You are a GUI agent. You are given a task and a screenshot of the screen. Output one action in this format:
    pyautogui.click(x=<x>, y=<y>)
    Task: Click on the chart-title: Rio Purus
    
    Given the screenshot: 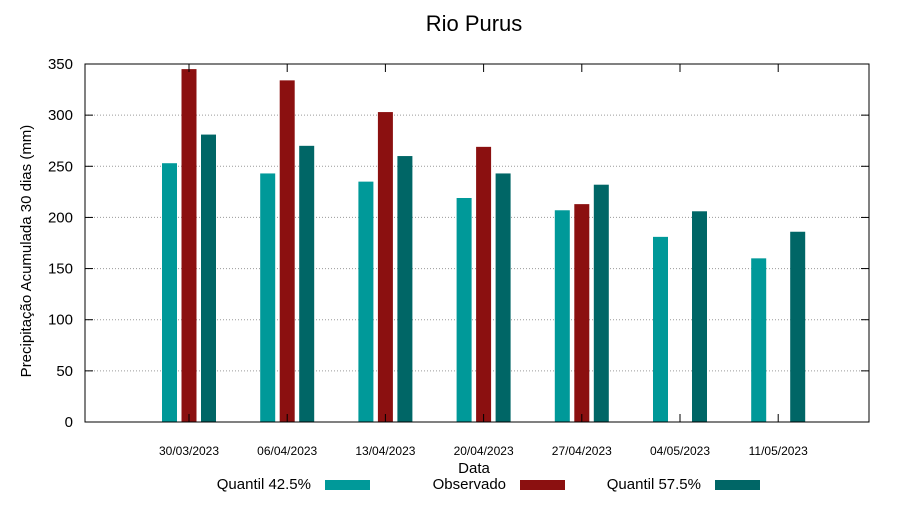 What is the action you would take?
    pyautogui.click(x=474, y=23)
    